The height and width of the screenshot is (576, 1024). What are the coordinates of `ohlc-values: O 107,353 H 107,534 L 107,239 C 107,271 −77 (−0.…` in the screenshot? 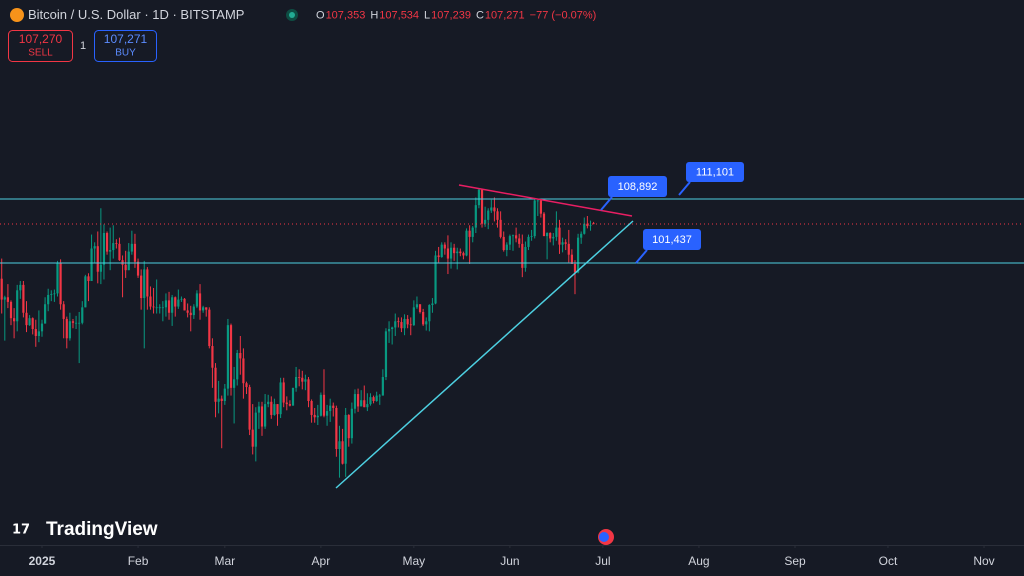 It's located at (456, 15).